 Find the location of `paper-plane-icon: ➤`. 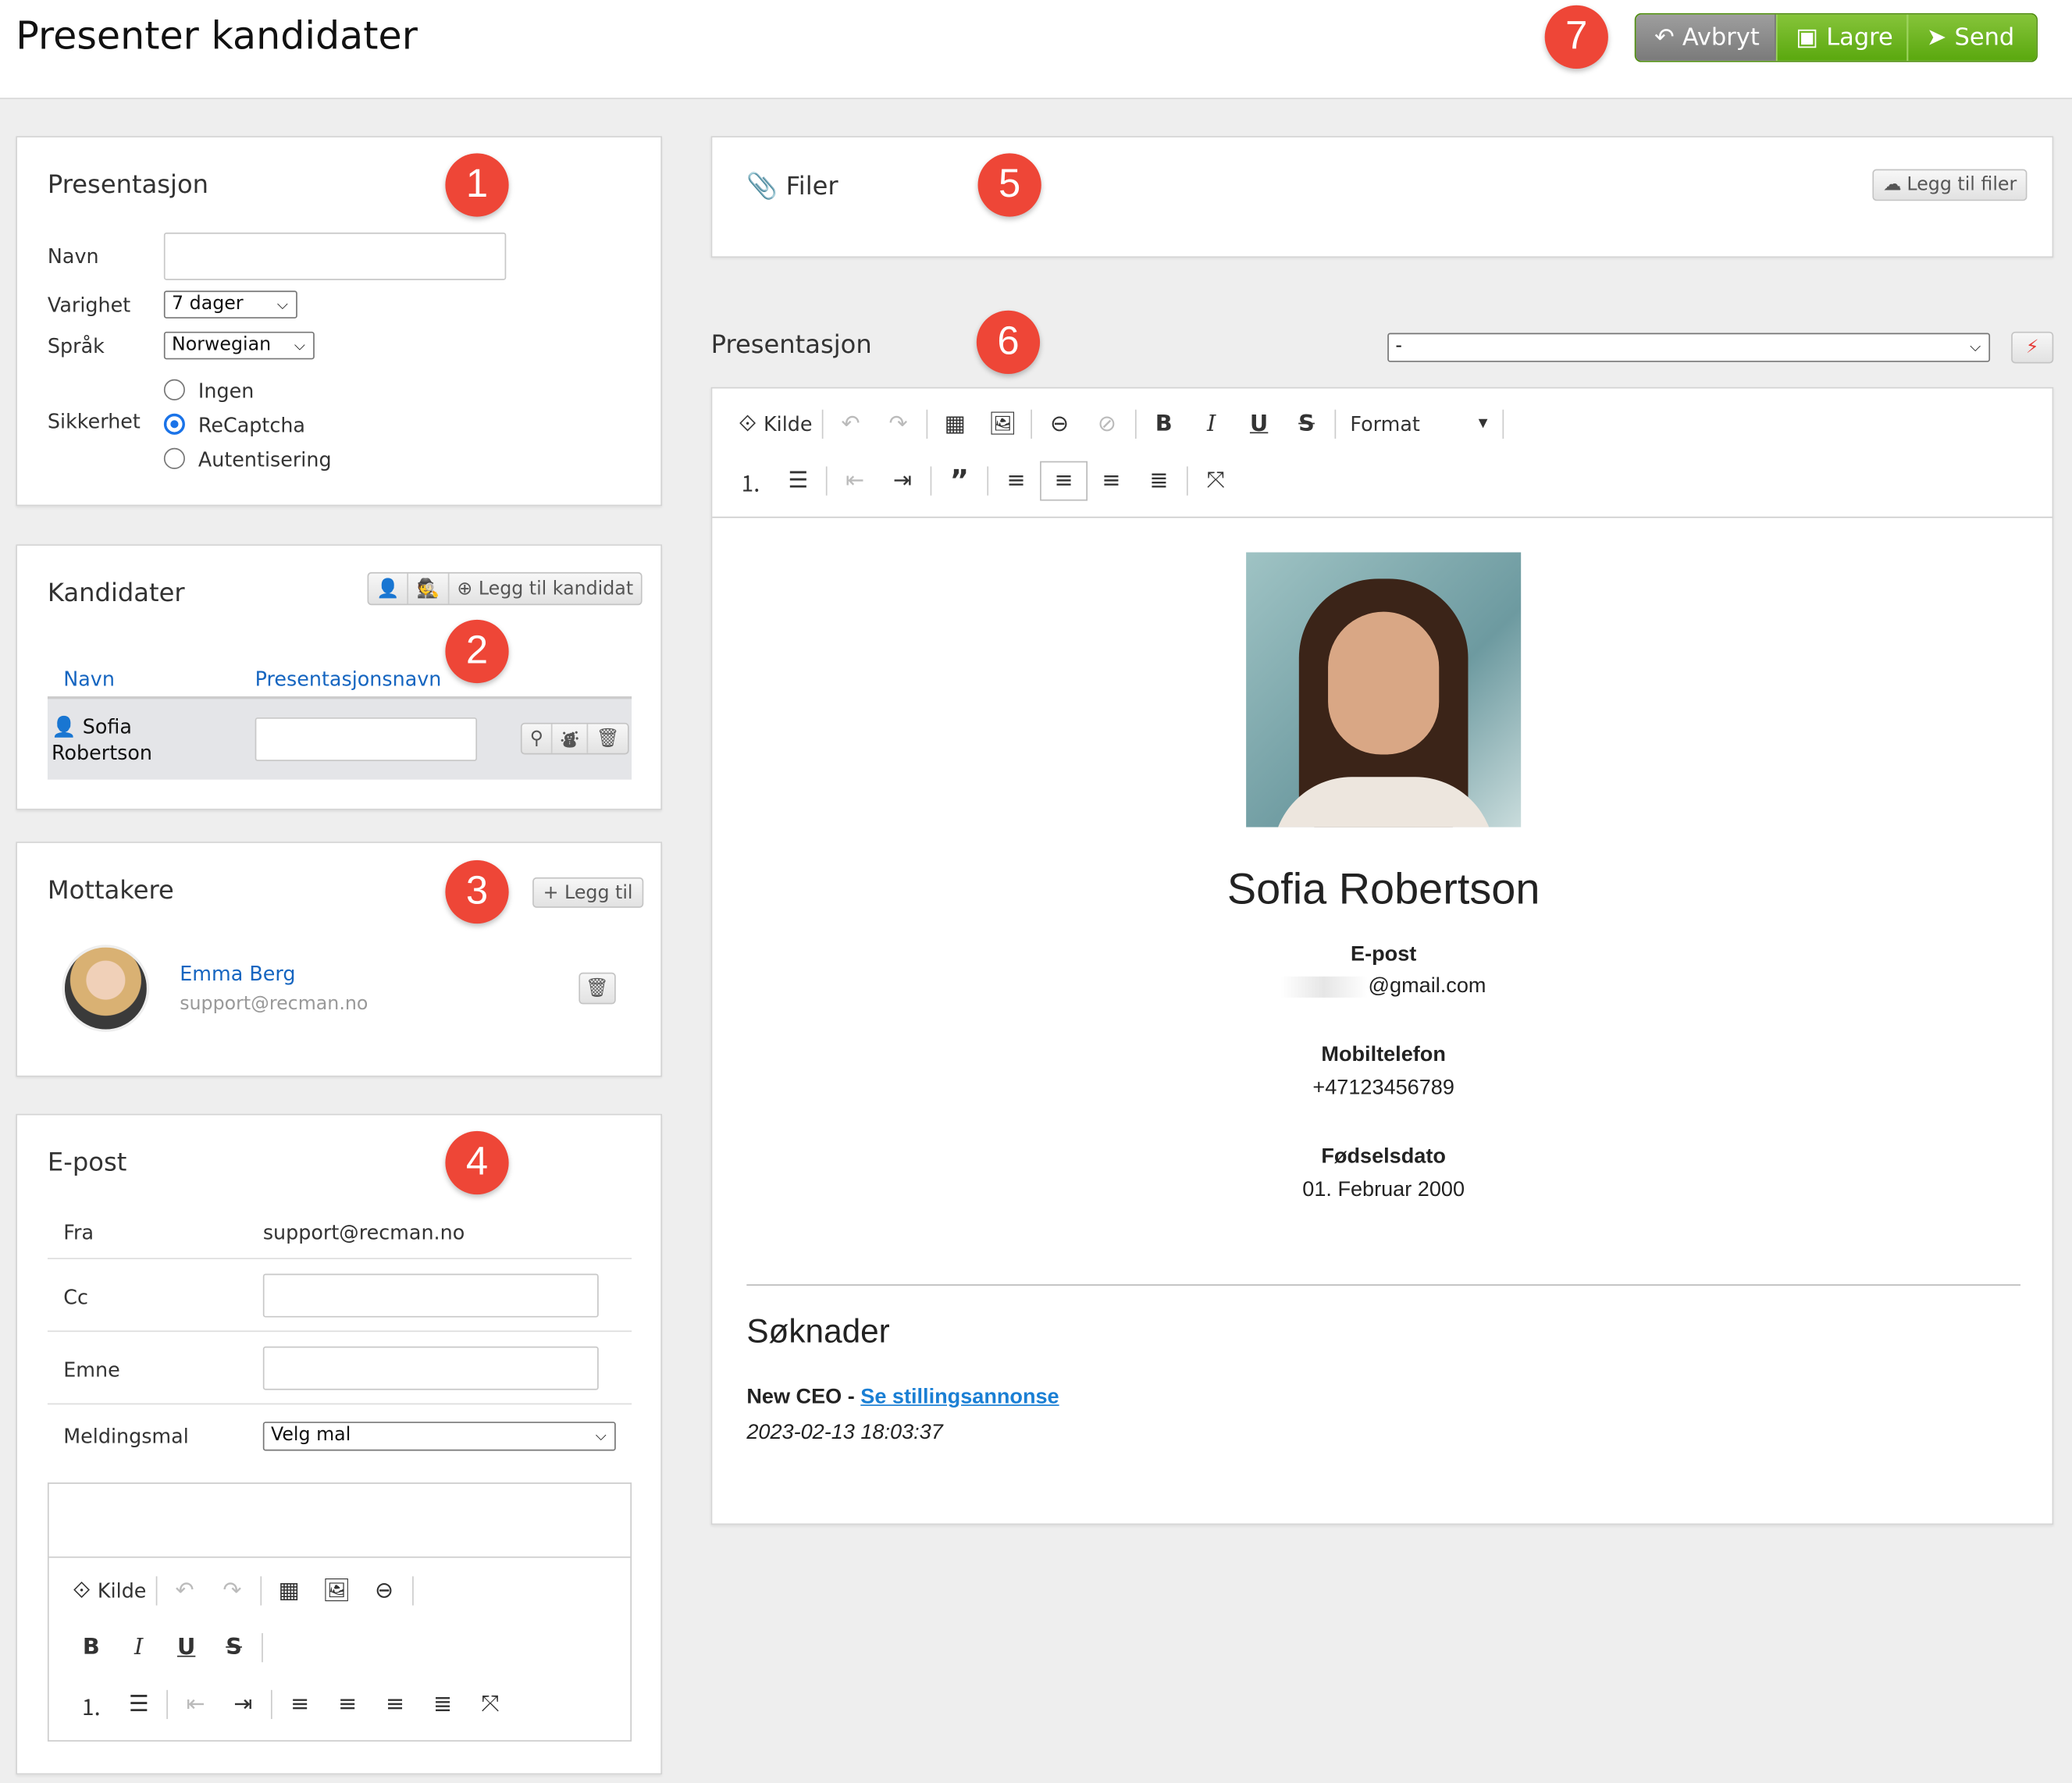

paper-plane-icon: ➤ is located at coordinates (1936, 38).